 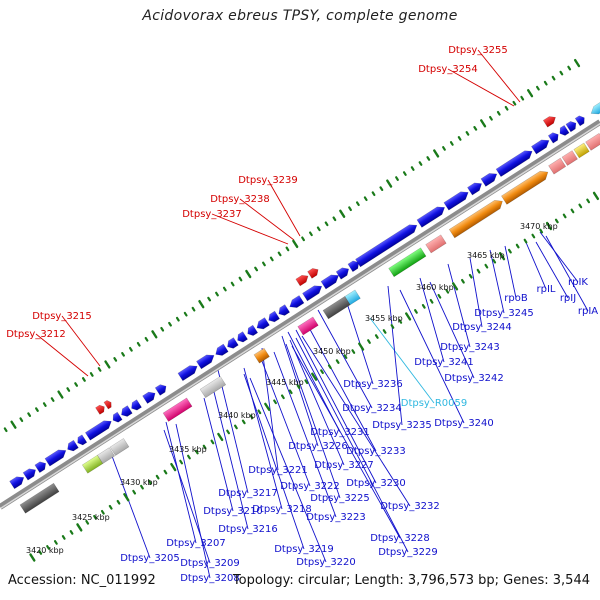 What do you see at coordinates (376, 451) in the screenshot?
I see `blue-gene-label: Dtpsy_3233` at bounding box center [376, 451].